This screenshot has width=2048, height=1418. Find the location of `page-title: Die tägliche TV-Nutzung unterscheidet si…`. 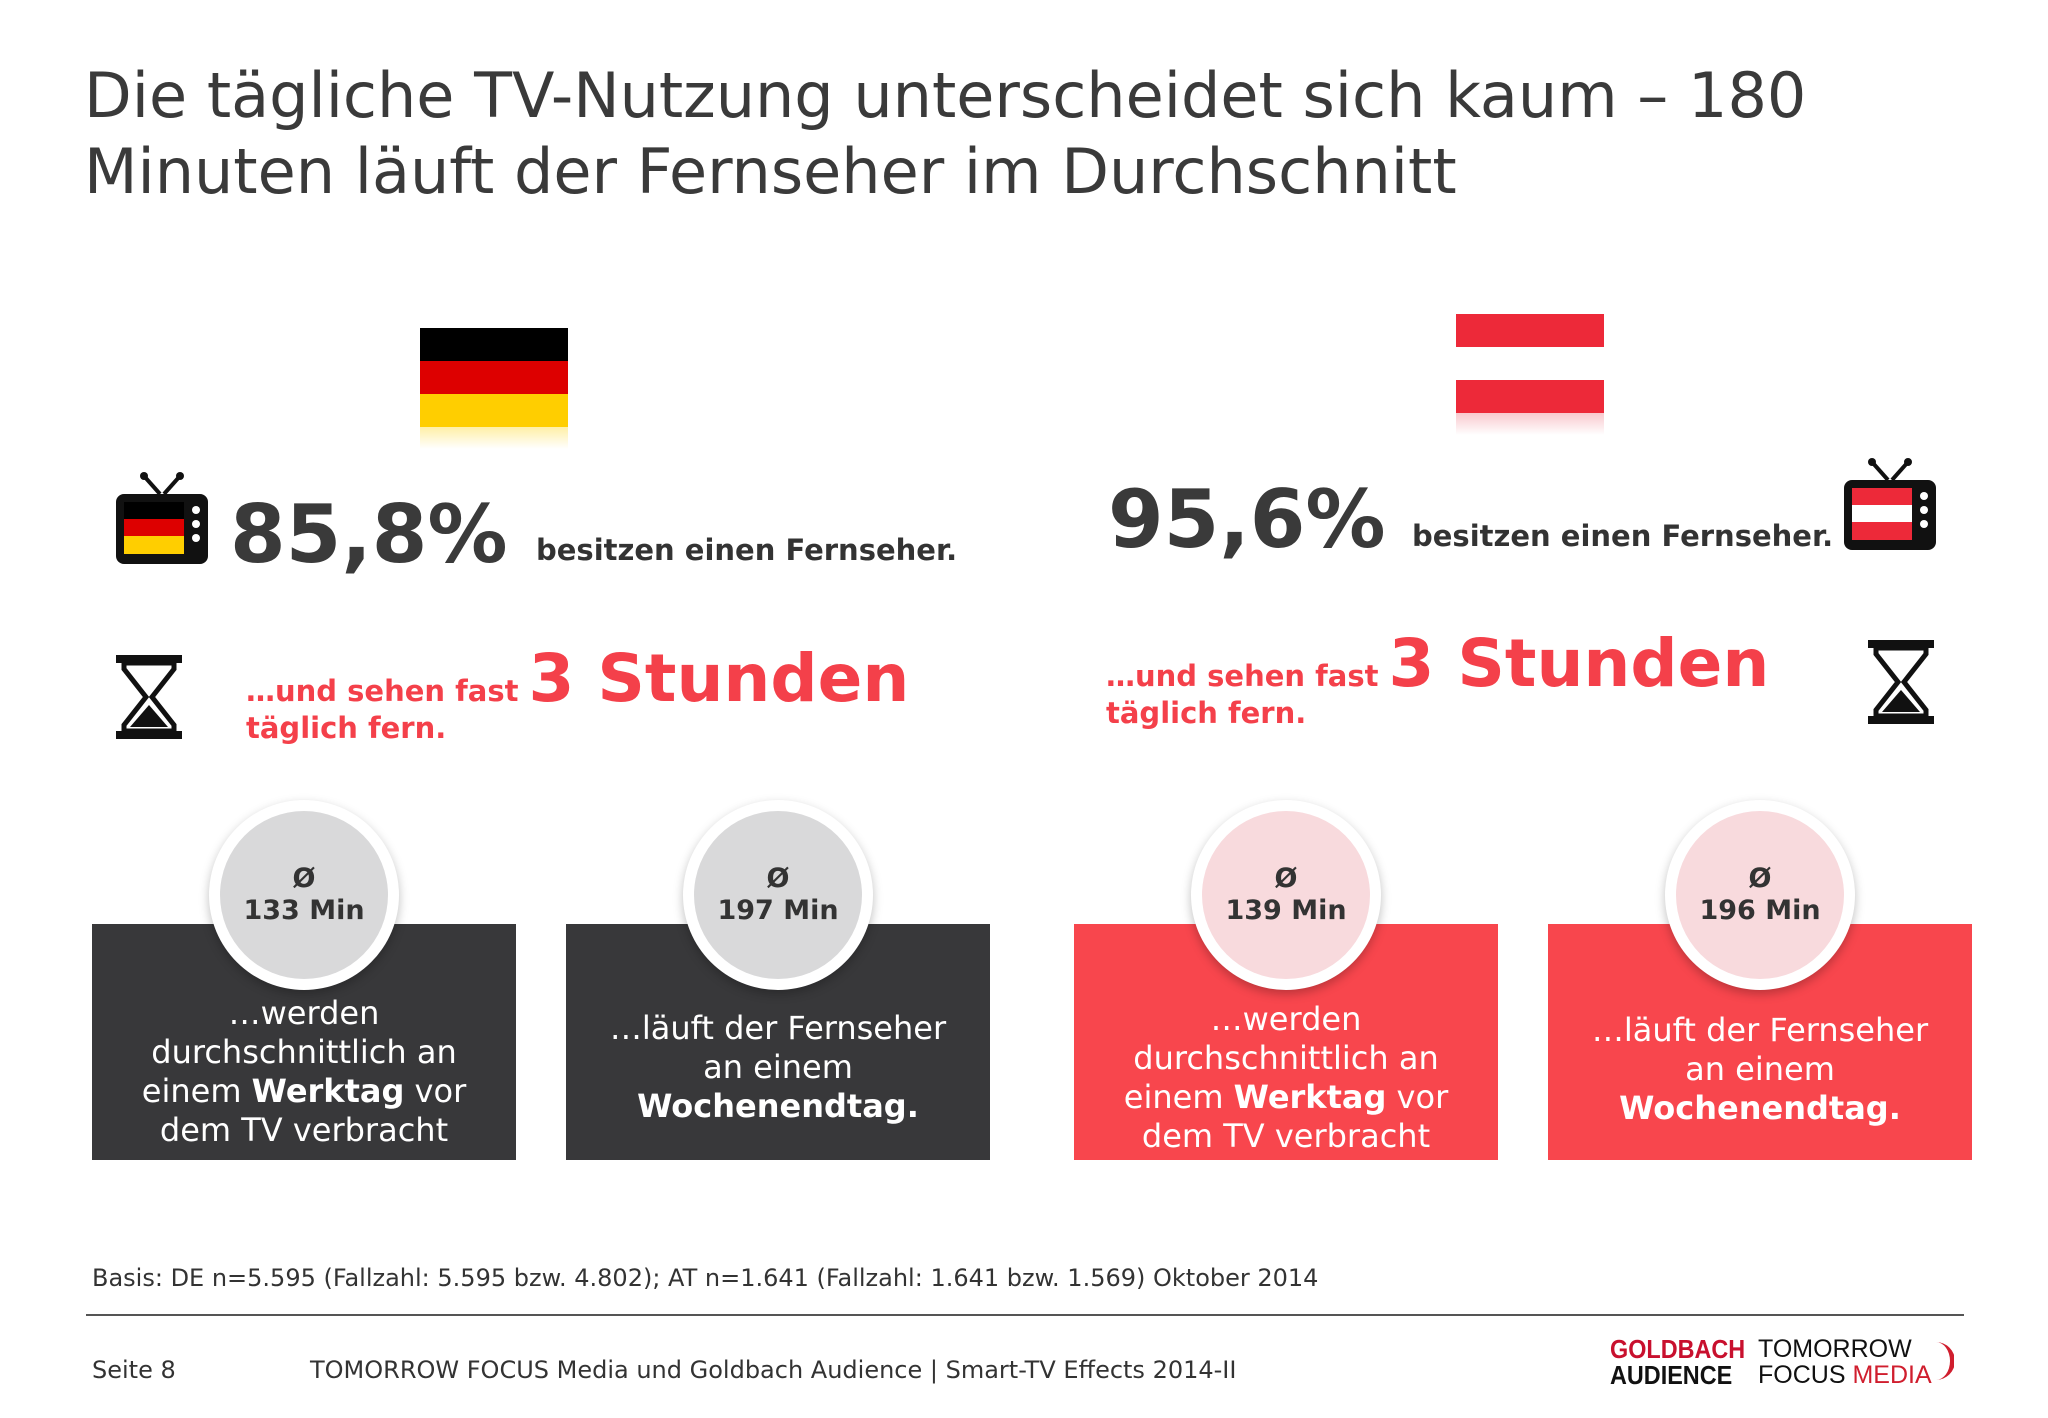

page-title: Die tägliche TV-Nutzung unterscheidet si… is located at coordinates (945, 133).